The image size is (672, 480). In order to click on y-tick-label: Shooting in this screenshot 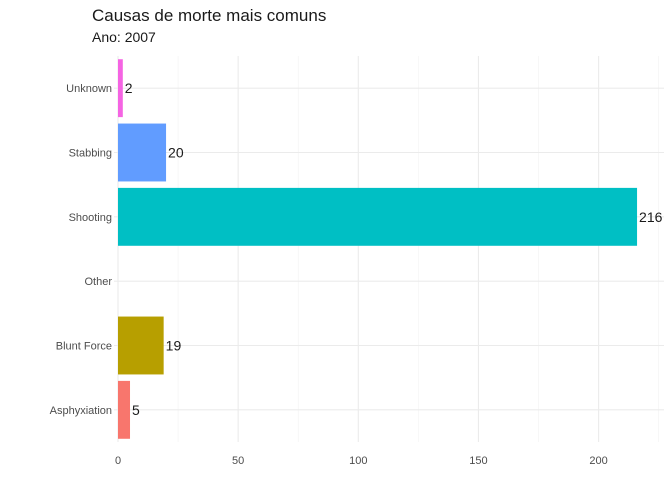, I will do `click(90, 218)`.